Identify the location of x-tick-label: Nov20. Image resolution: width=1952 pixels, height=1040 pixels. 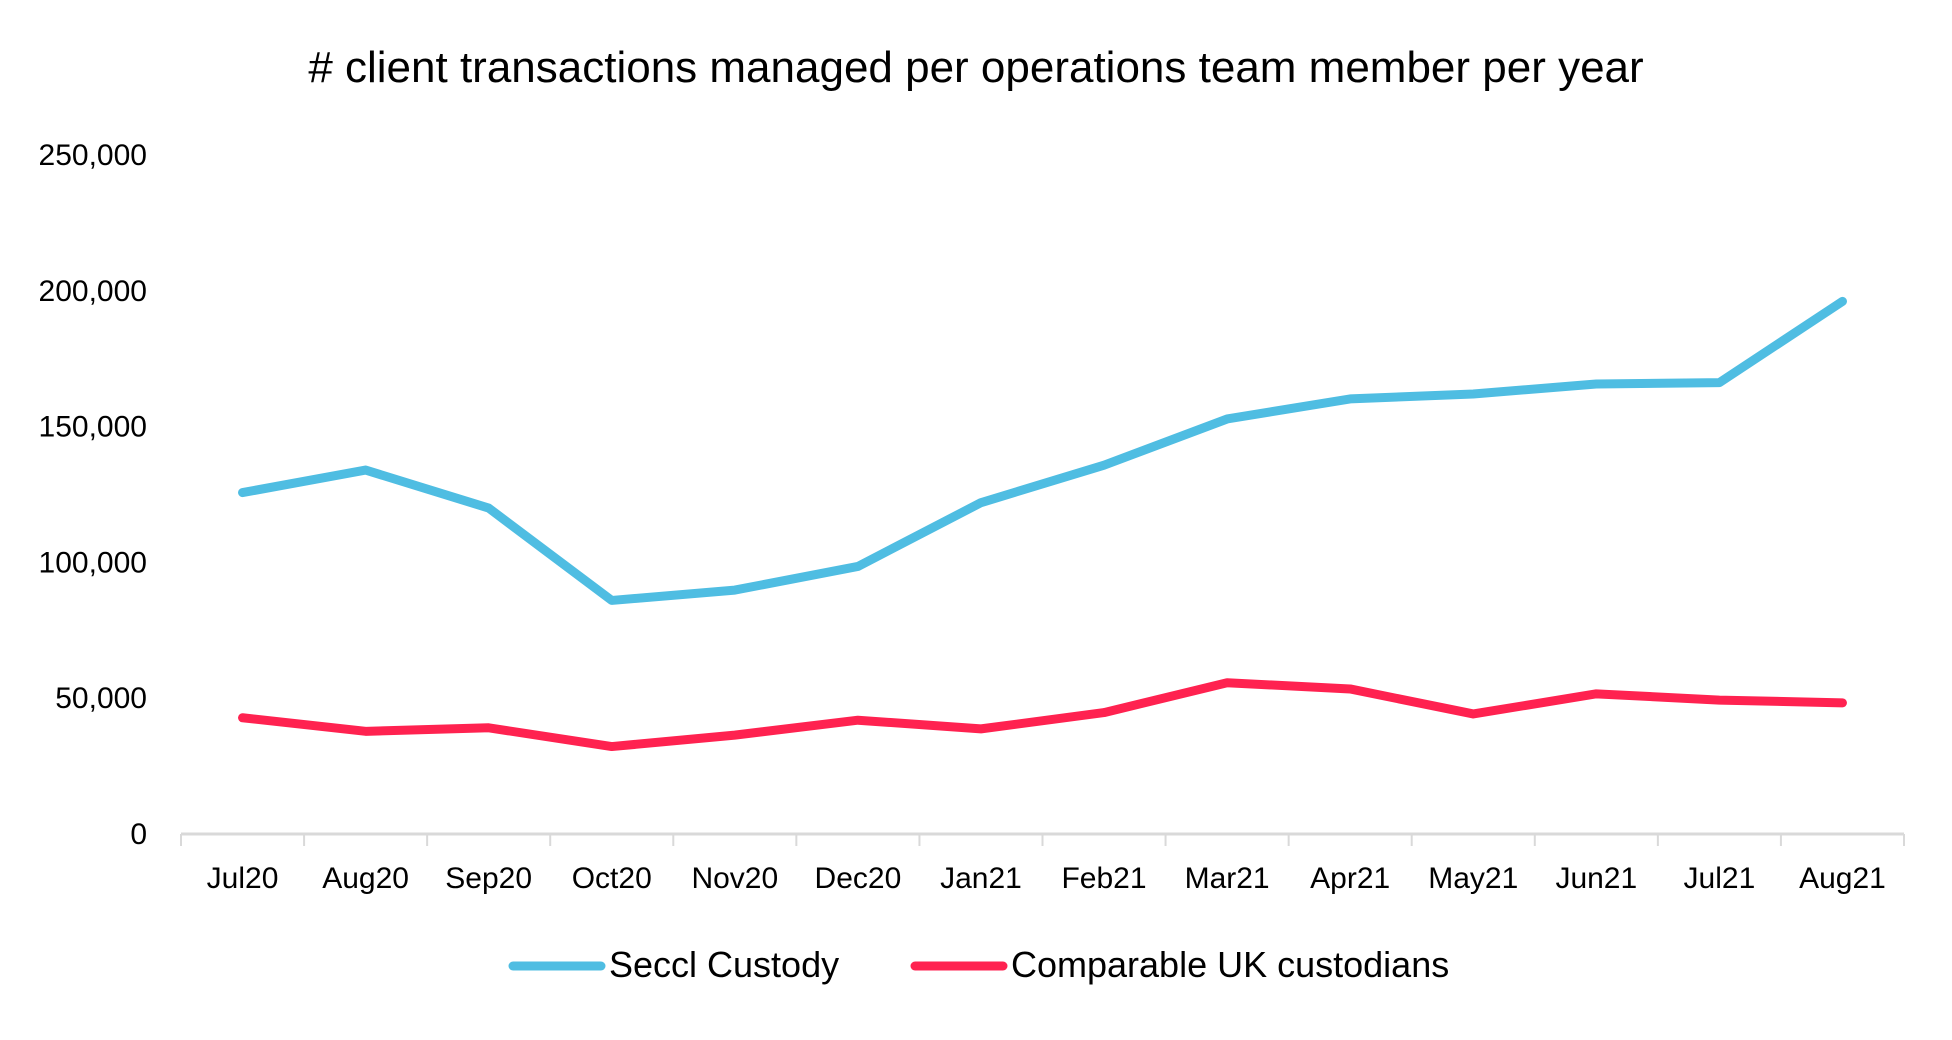
(734, 878).